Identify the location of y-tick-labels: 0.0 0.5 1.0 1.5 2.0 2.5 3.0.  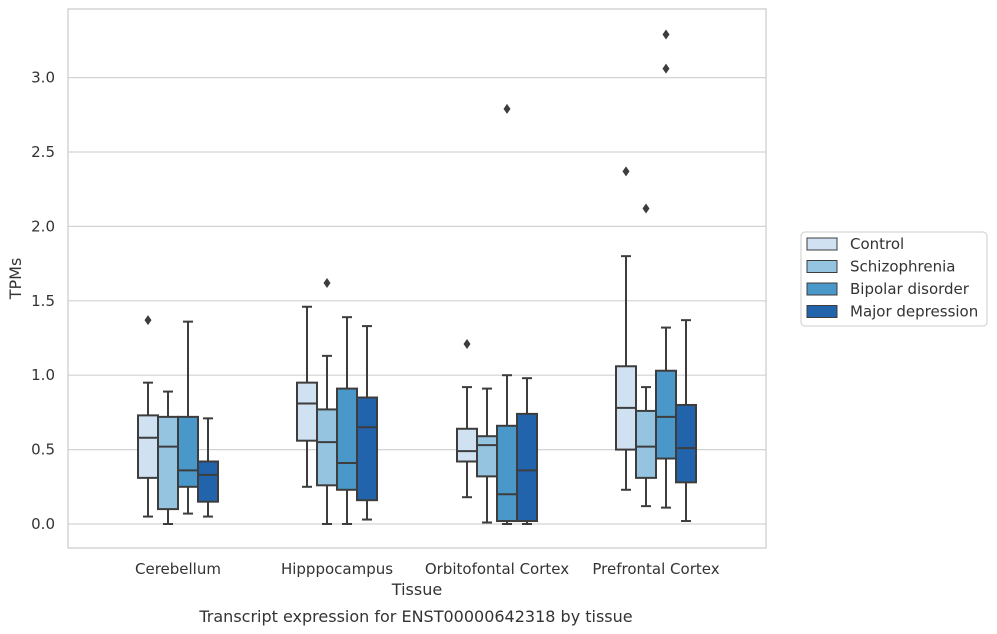
(43, 301).